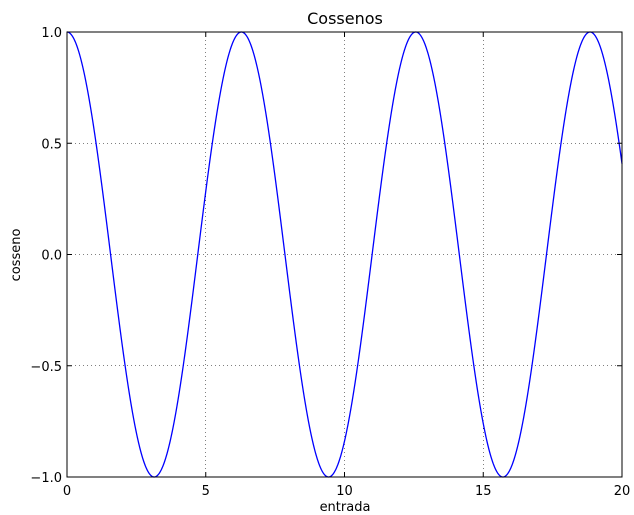  I want to click on x-tick-label-1: 5, so click(206, 491).